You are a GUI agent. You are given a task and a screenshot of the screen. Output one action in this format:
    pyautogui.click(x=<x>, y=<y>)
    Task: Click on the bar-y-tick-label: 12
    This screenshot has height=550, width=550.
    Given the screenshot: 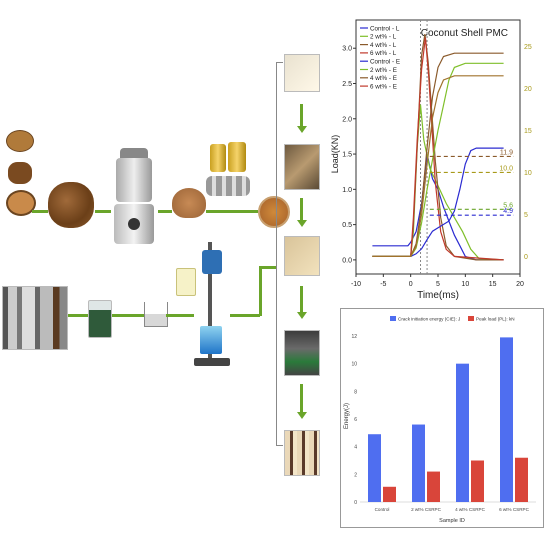 What is the action you would take?
    pyautogui.click(x=354, y=337)
    